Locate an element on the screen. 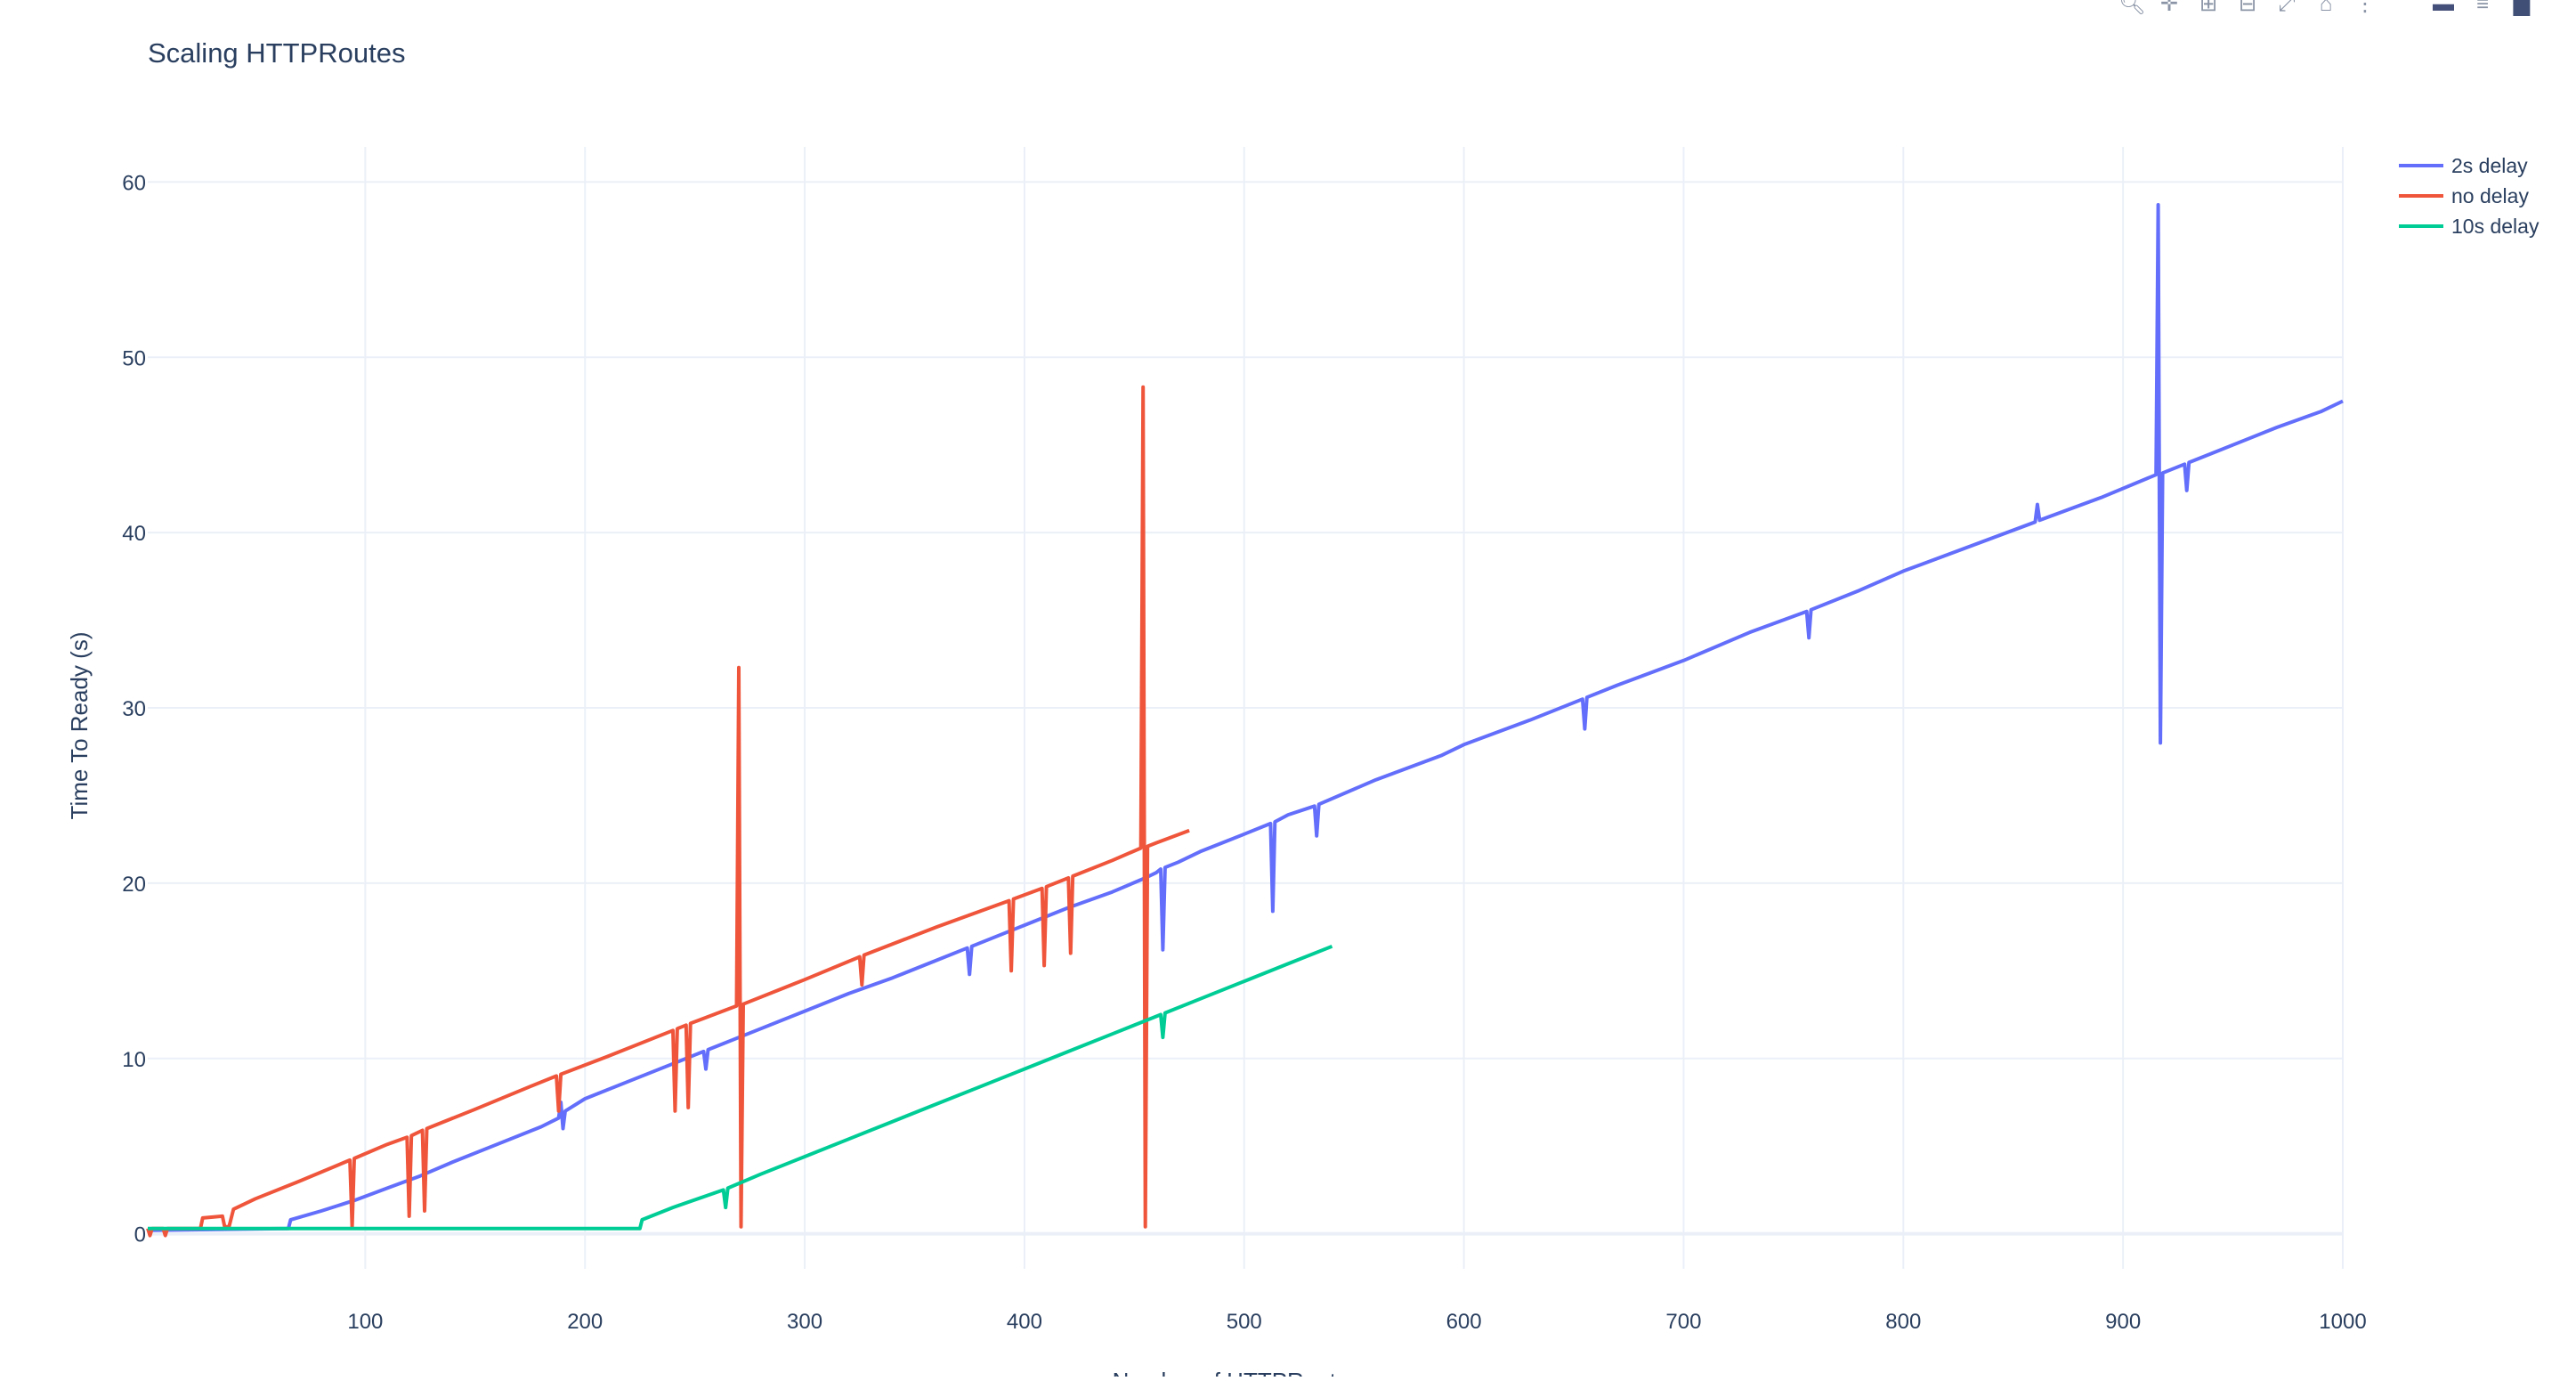 This screenshot has width=2576, height=1381. y-tick-label: 0 is located at coordinates (140, 1235).